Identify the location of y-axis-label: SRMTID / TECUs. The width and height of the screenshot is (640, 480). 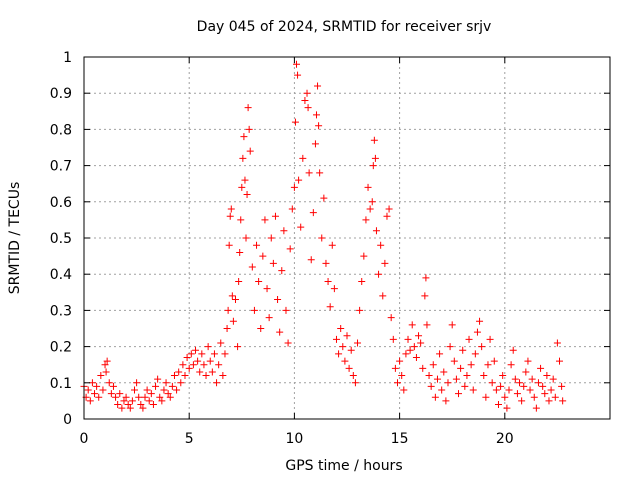
(15, 238).